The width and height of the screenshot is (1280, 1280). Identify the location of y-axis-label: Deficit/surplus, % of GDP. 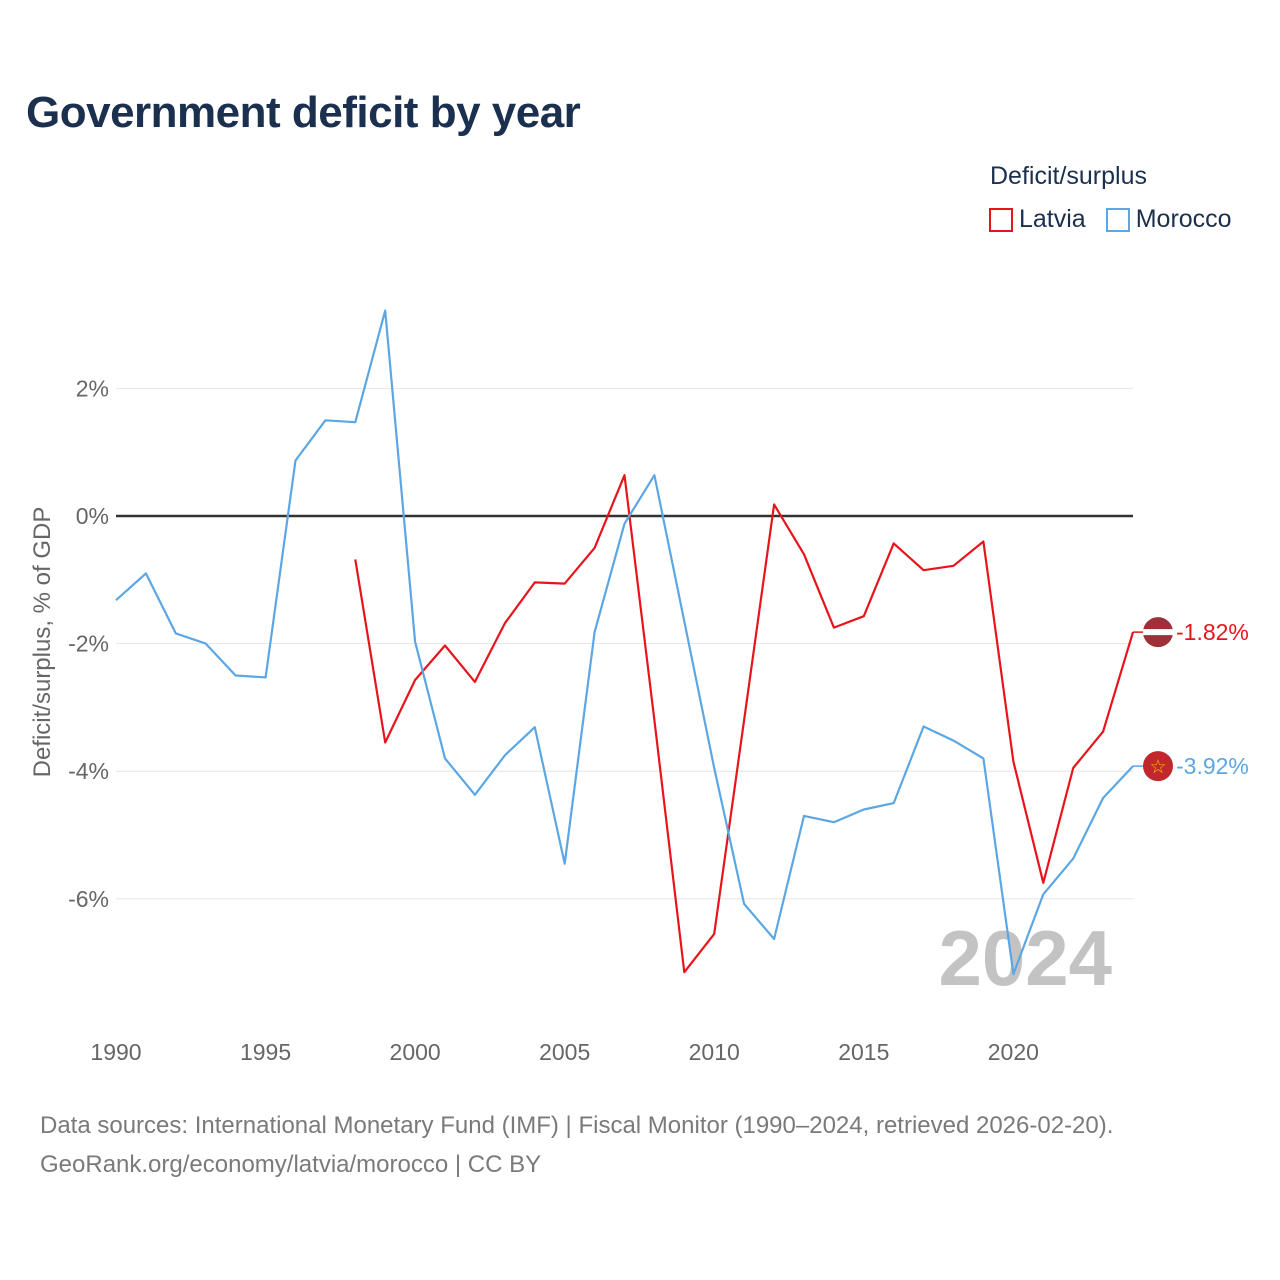
(42, 642).